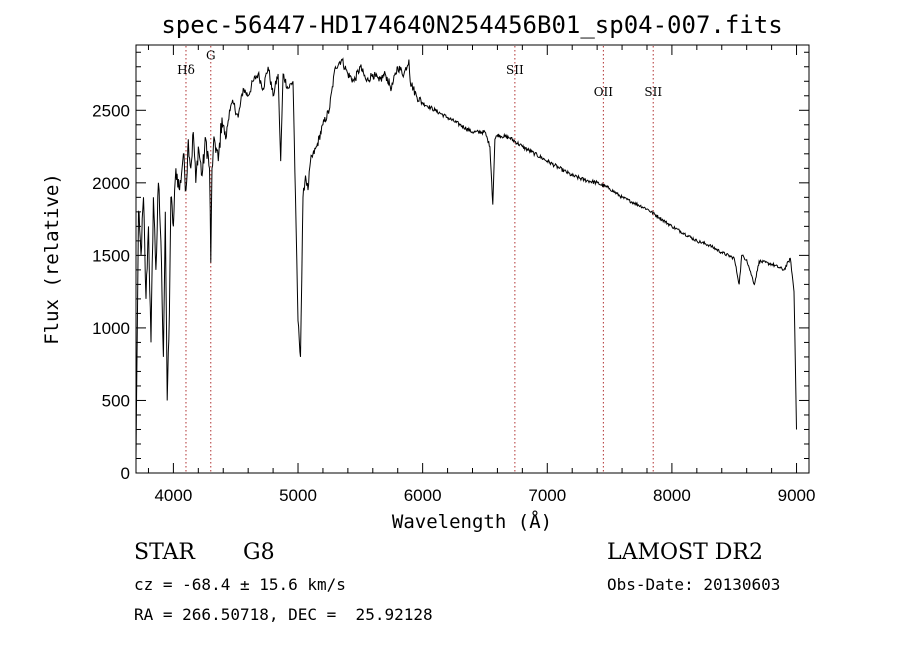 The height and width of the screenshot is (649, 900). I want to click on x-tick-label: 9000, so click(797, 495).